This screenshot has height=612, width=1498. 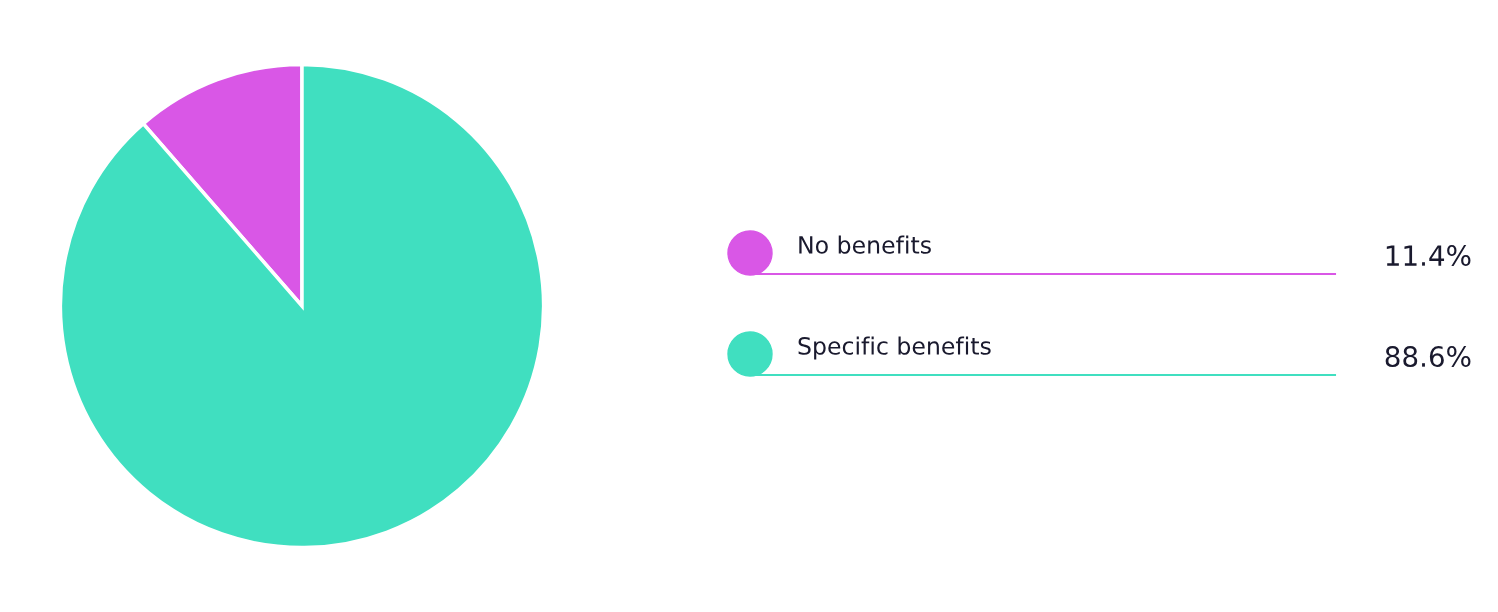 What do you see at coordinates (1428, 357) in the screenshot?
I see `data-label: 88.6%` at bounding box center [1428, 357].